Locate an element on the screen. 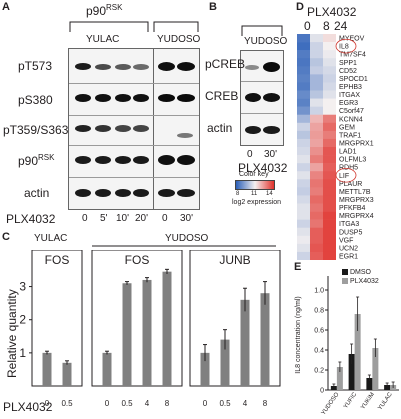 This screenshot has width=401, height=419. panel-a-row-pt573: pT573 is located at coordinates (35, 66).